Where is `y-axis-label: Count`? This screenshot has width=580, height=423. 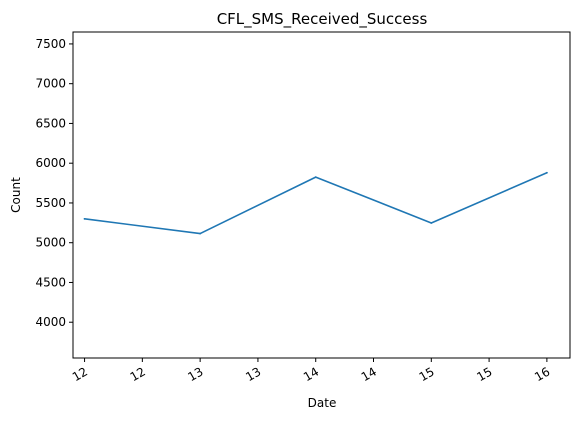 y-axis-label: Count is located at coordinates (16, 195).